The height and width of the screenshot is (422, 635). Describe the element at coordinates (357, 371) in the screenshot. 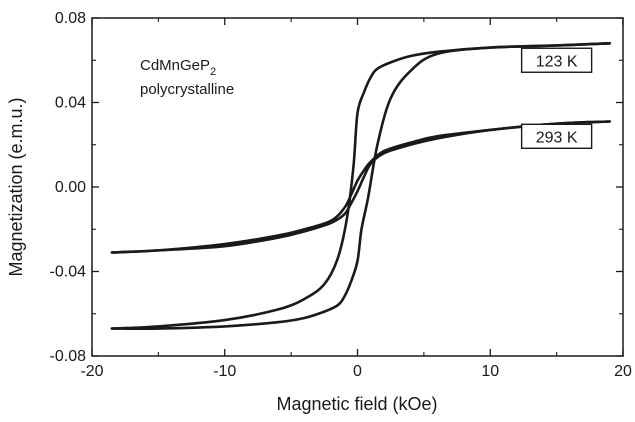

I see `x-tick-label: 0` at that location.